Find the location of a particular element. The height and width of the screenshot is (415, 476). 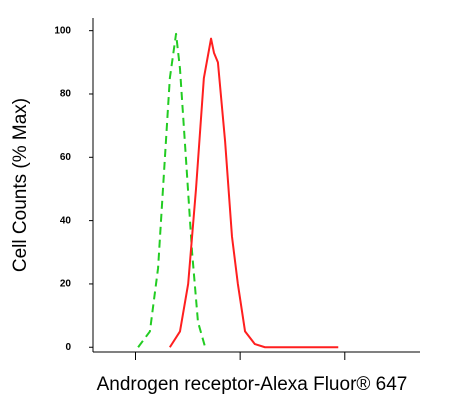

x-axis-label: Androgen receptor-Alexa Fluor® 647 is located at coordinates (252, 384).